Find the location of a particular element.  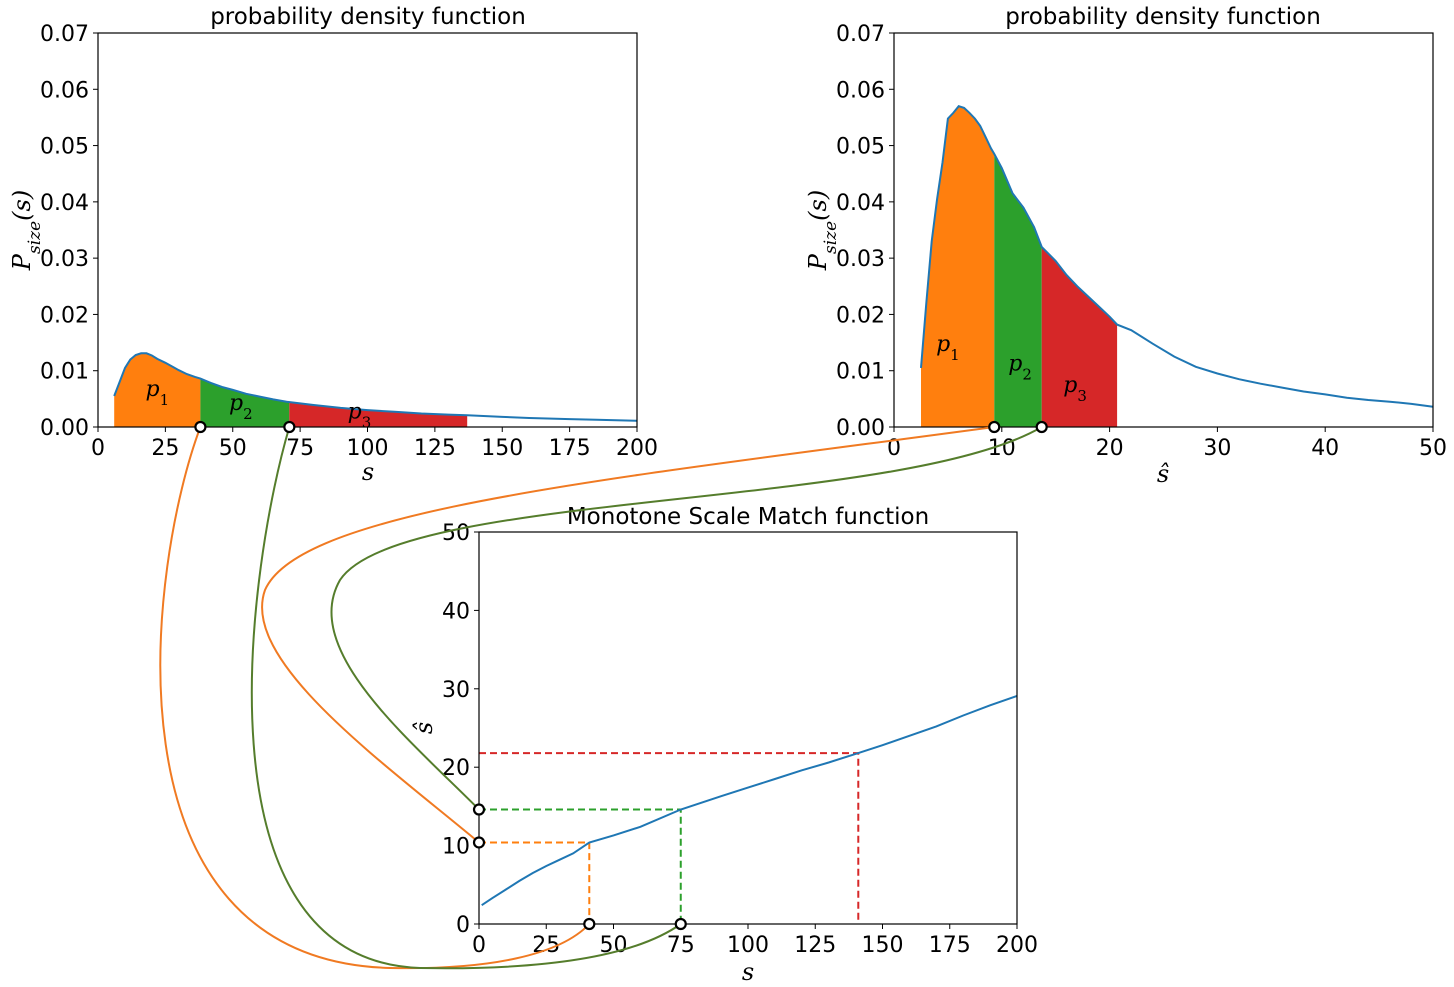

mapping-curve is located at coordinates (749, 800).